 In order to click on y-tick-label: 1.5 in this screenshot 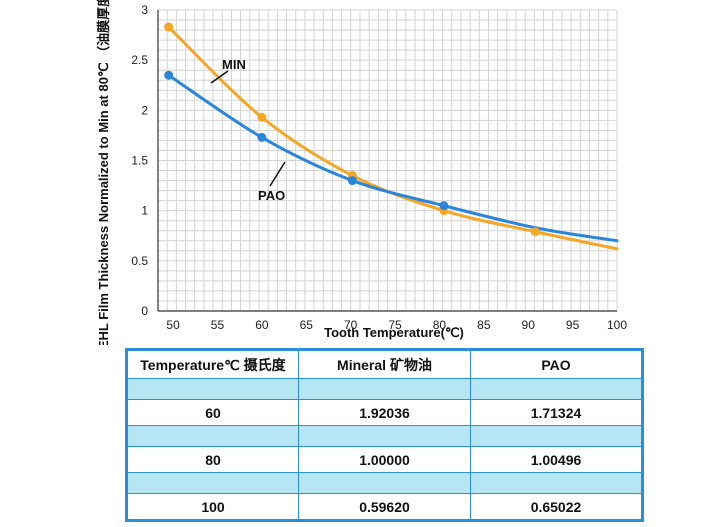, I will do `click(139, 161)`.